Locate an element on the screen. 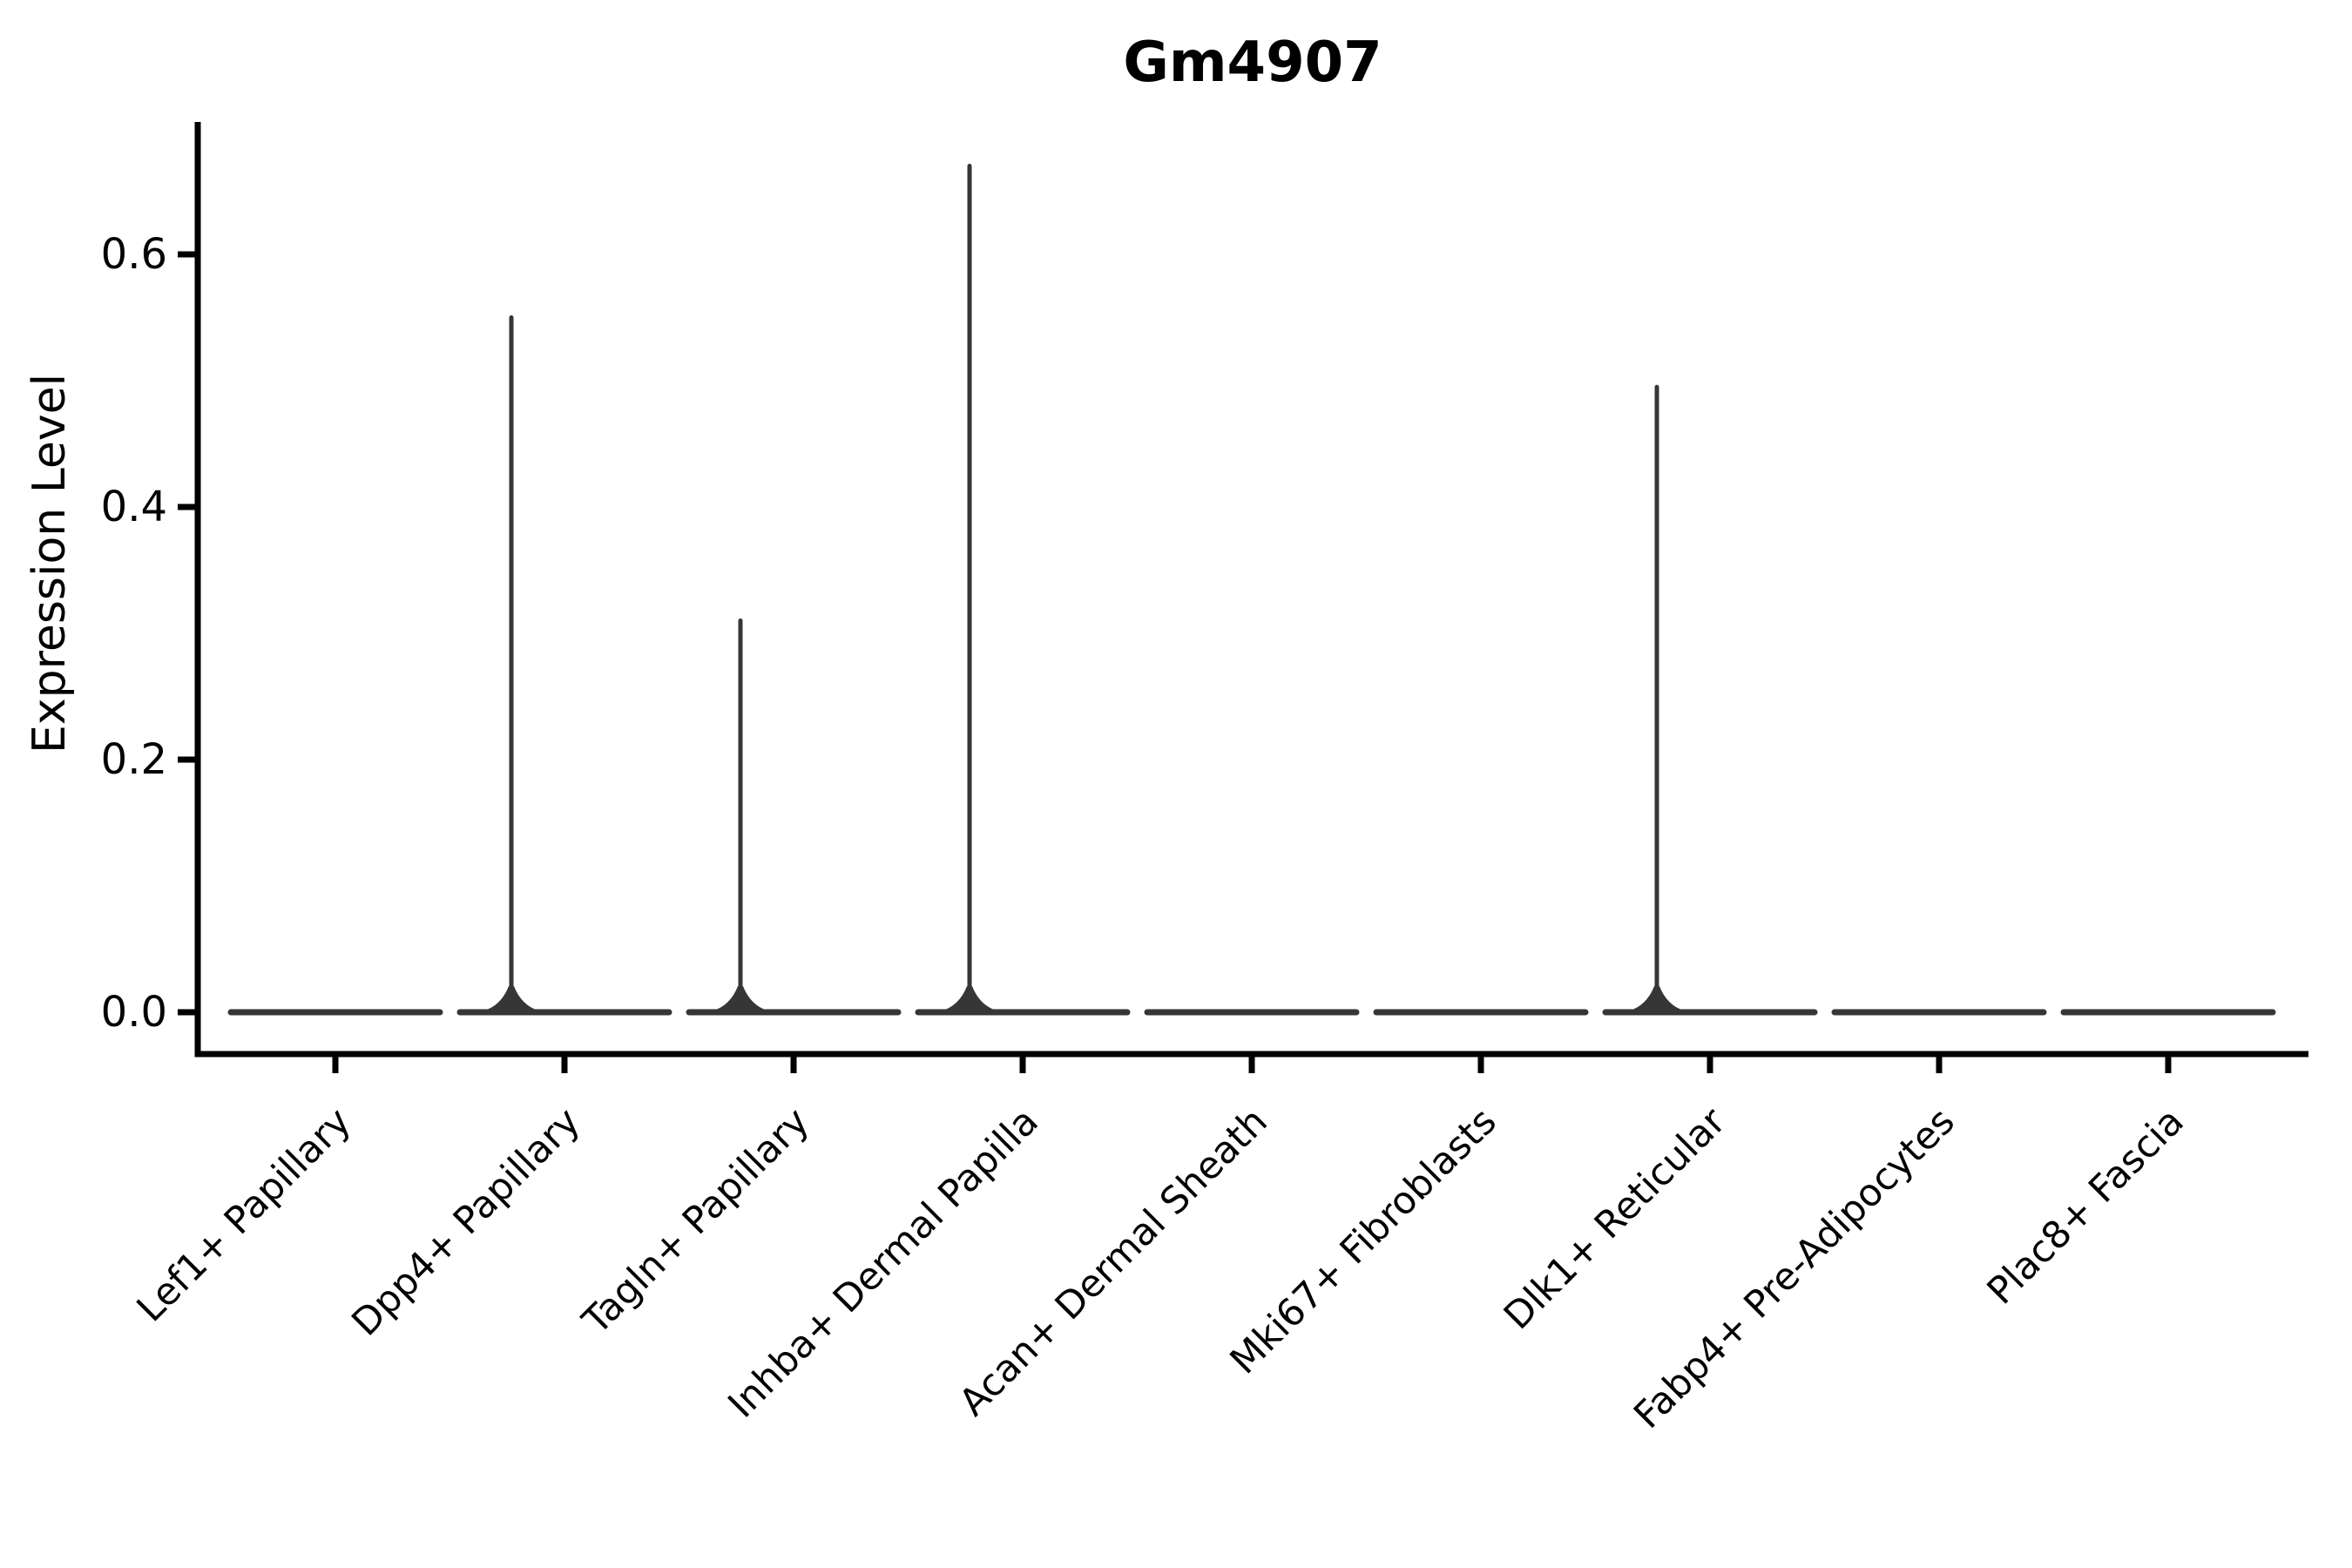  x-tick-label: Dlk1+ Reticular is located at coordinates (1615, 1218).